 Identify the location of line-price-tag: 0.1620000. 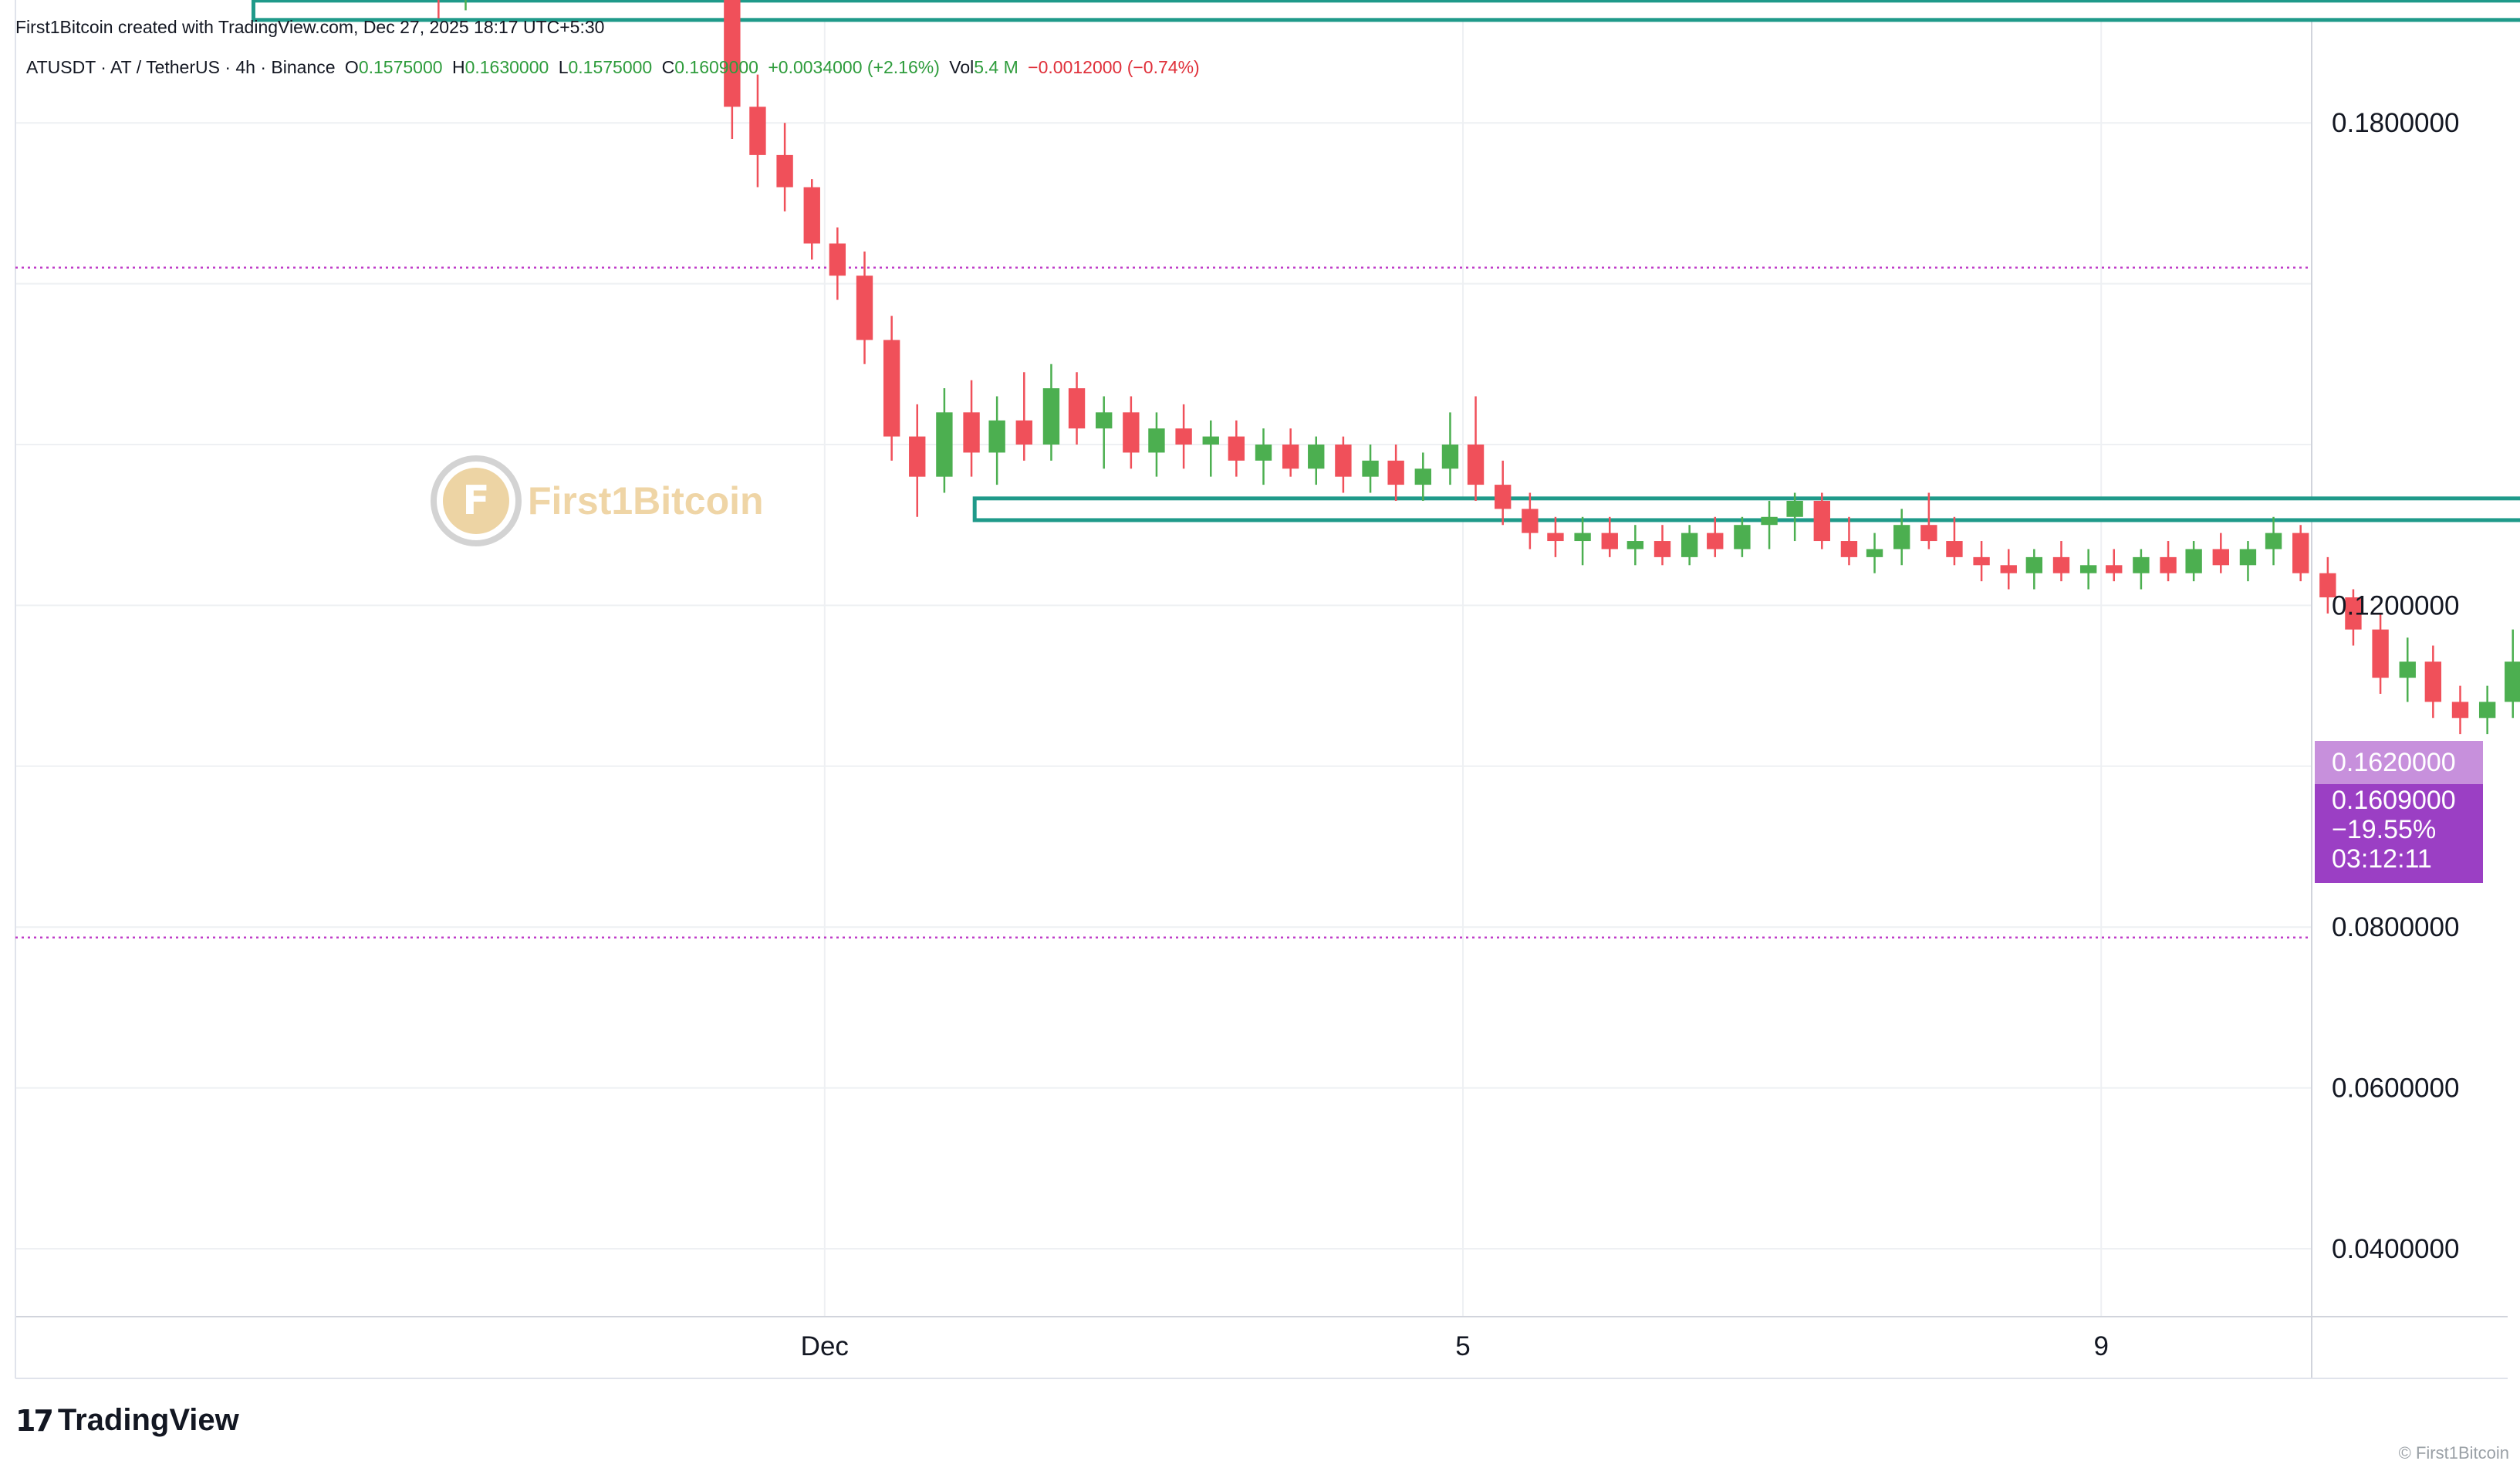
(2399, 762).